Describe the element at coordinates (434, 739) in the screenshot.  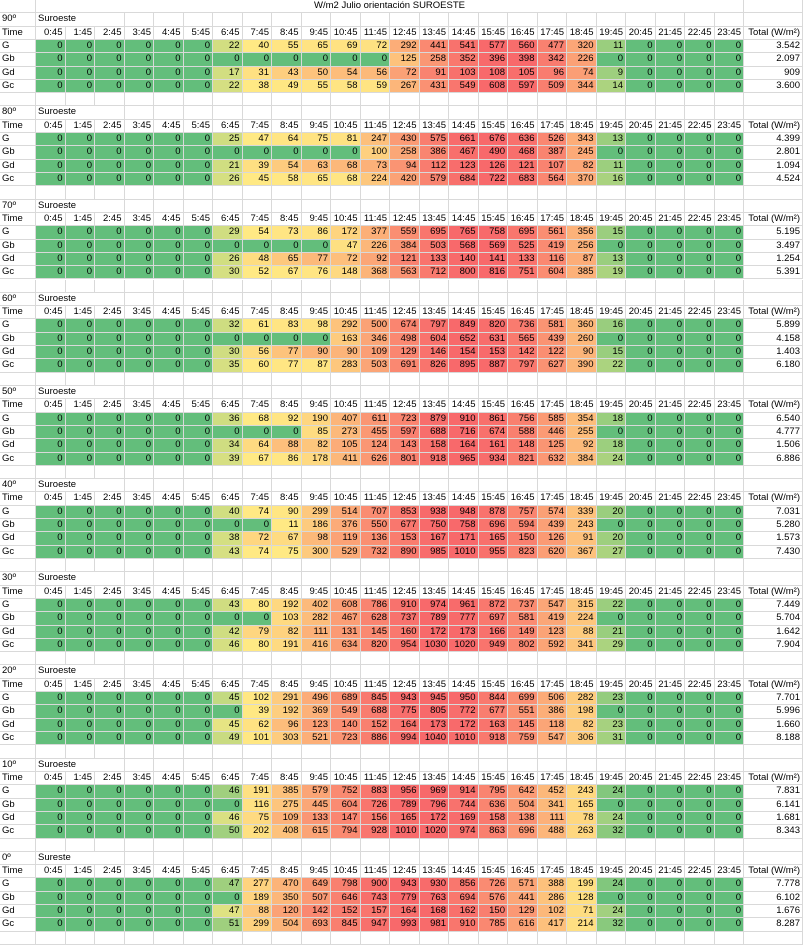
I see `value-cell: 1040` at that location.